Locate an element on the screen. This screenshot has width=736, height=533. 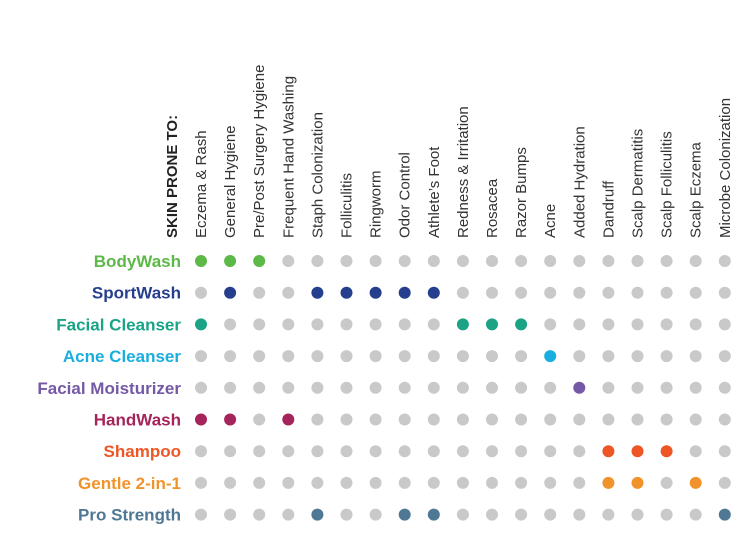
column-label: Redness & Irritation is located at coordinates (463, 172).